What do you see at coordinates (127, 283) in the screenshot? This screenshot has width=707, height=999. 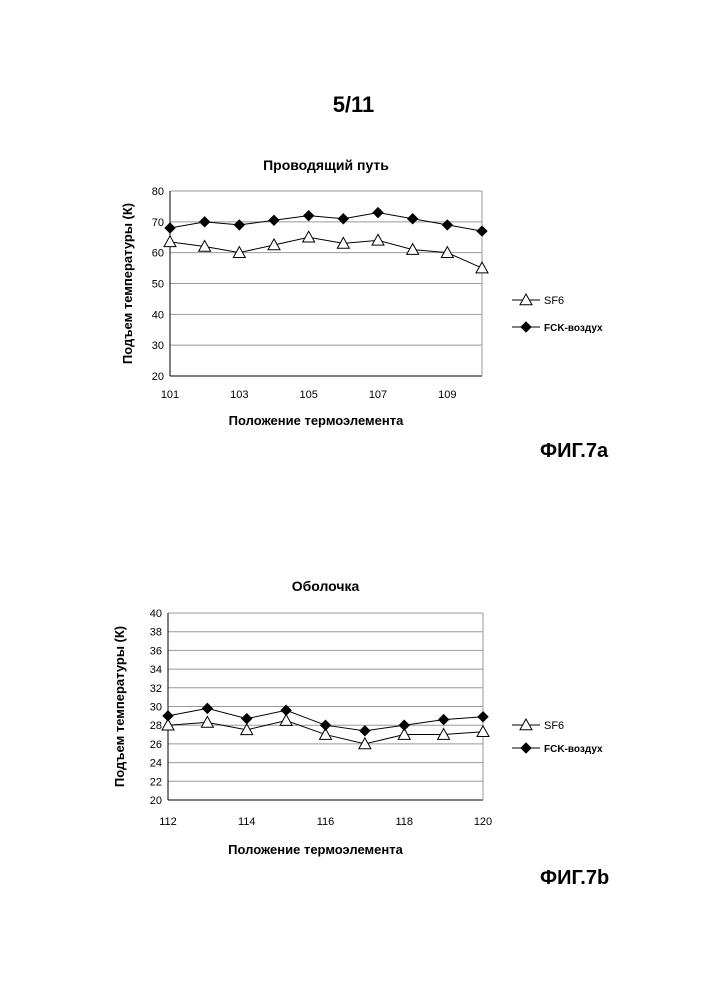 I see `chart-a-y-axis-label: Подъем температуры (К)` at bounding box center [127, 283].